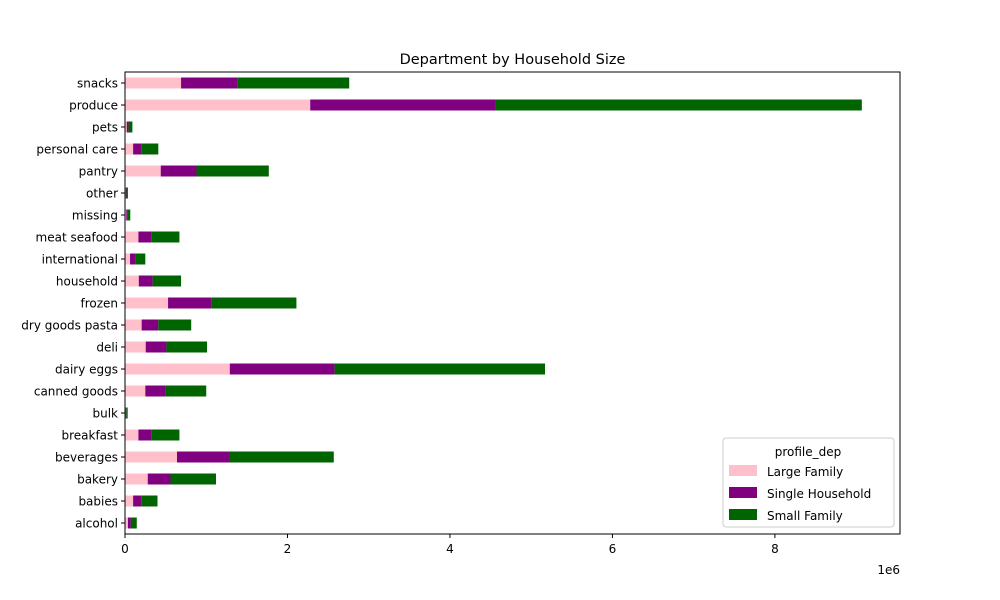 This screenshot has width=1000, height=600. Describe the element at coordinates (775, 549) in the screenshot. I see `x-tick-label: 8` at that location.